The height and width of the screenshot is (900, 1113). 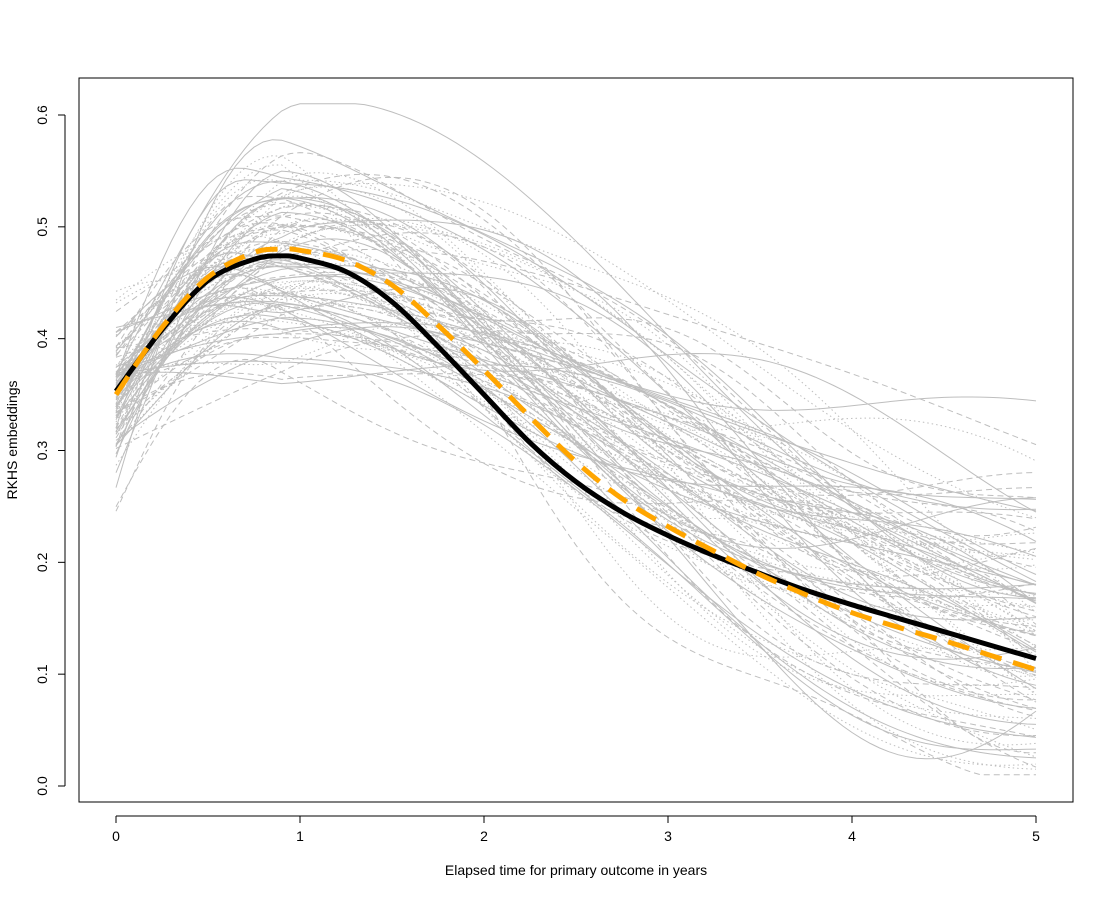 I want to click on y-tick-label: 0.1, so click(x=42, y=674).